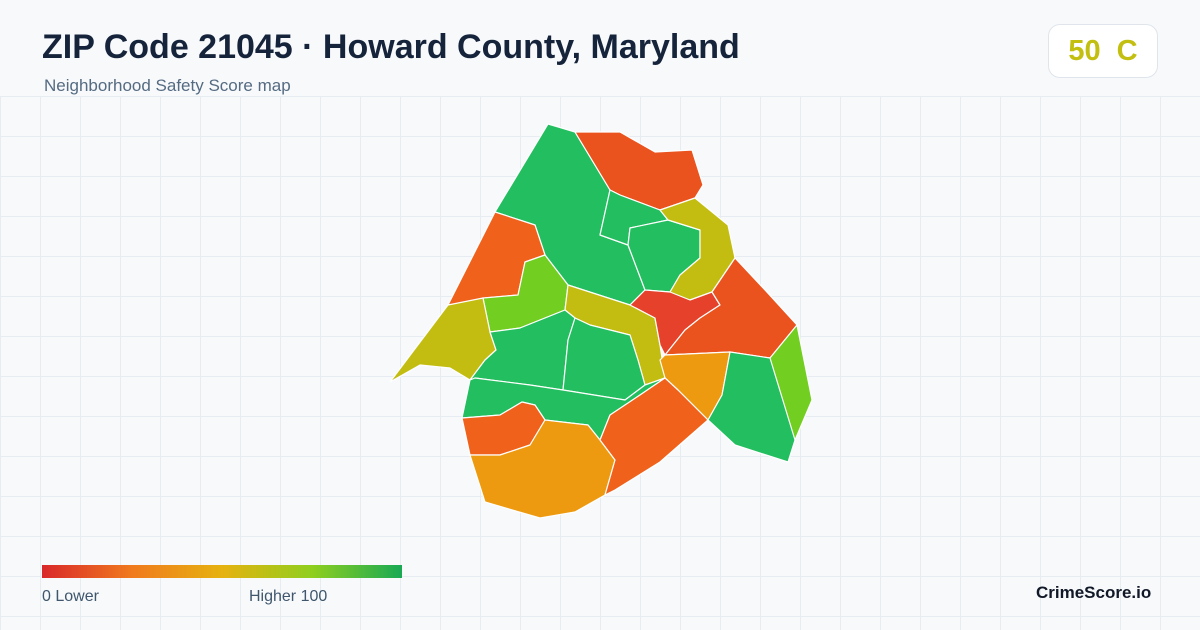 The height and width of the screenshot is (630, 1200). What do you see at coordinates (654, 436) in the screenshot?
I see `map-region-southeast-orange` at bounding box center [654, 436].